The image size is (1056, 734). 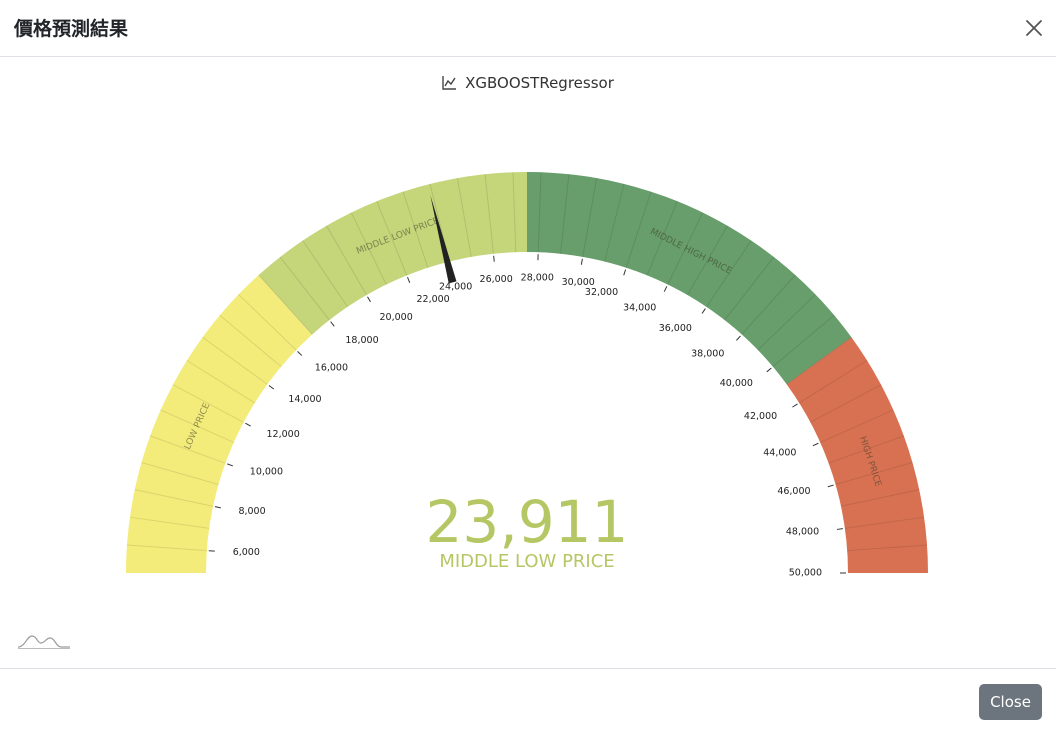 I want to click on modal-footer: Close, so click(x=528, y=701).